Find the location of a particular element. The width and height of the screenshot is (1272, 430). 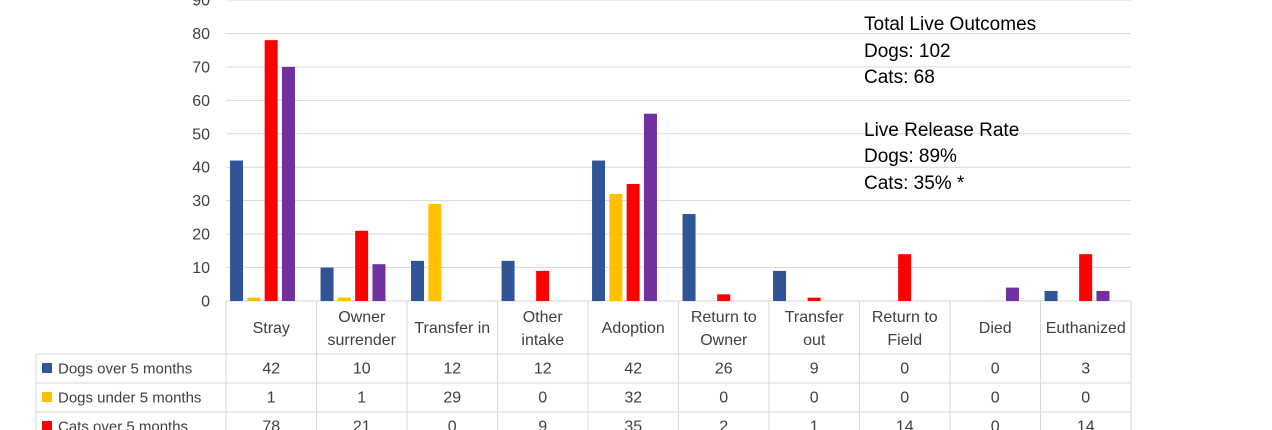

y-tick-label: 60 is located at coordinates (201, 101).